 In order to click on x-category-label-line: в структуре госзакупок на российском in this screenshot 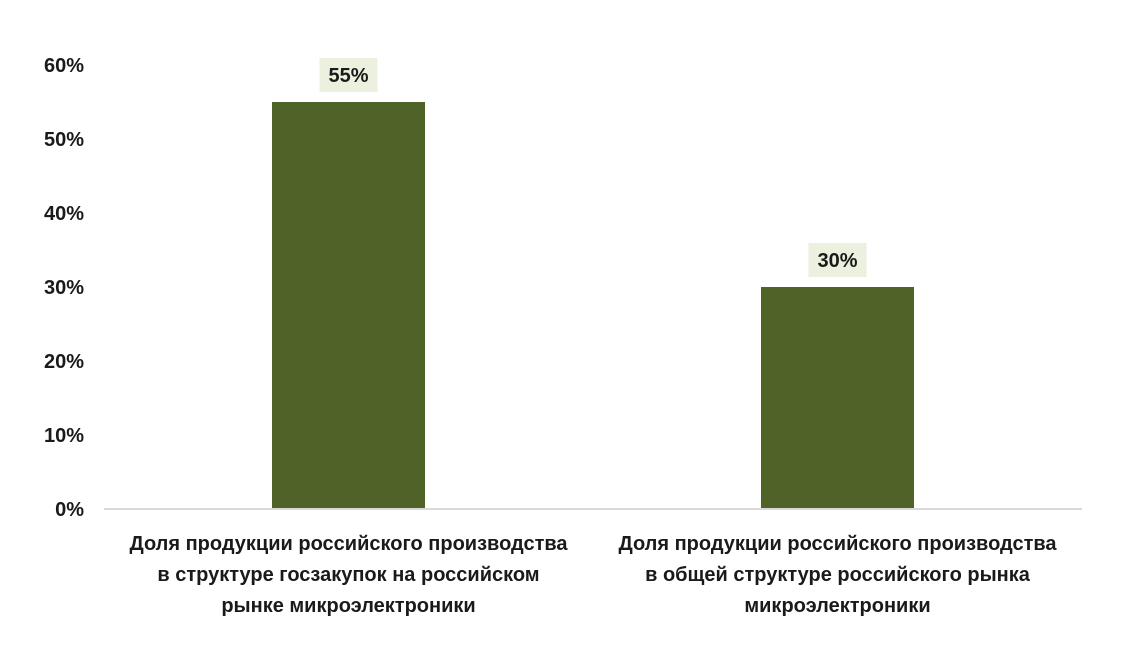, I will do `click(348, 575)`.